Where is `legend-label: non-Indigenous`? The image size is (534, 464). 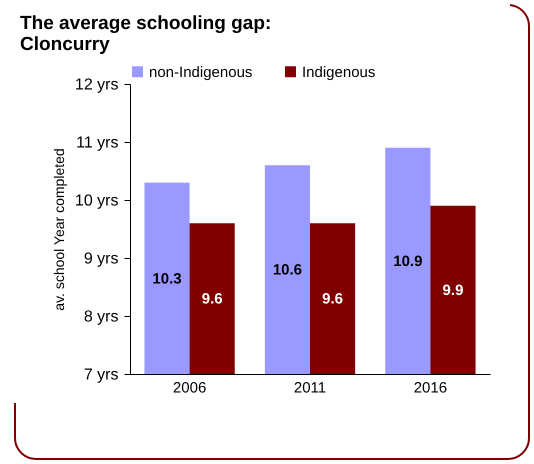
legend-label: non-Indigenous is located at coordinates (200, 72).